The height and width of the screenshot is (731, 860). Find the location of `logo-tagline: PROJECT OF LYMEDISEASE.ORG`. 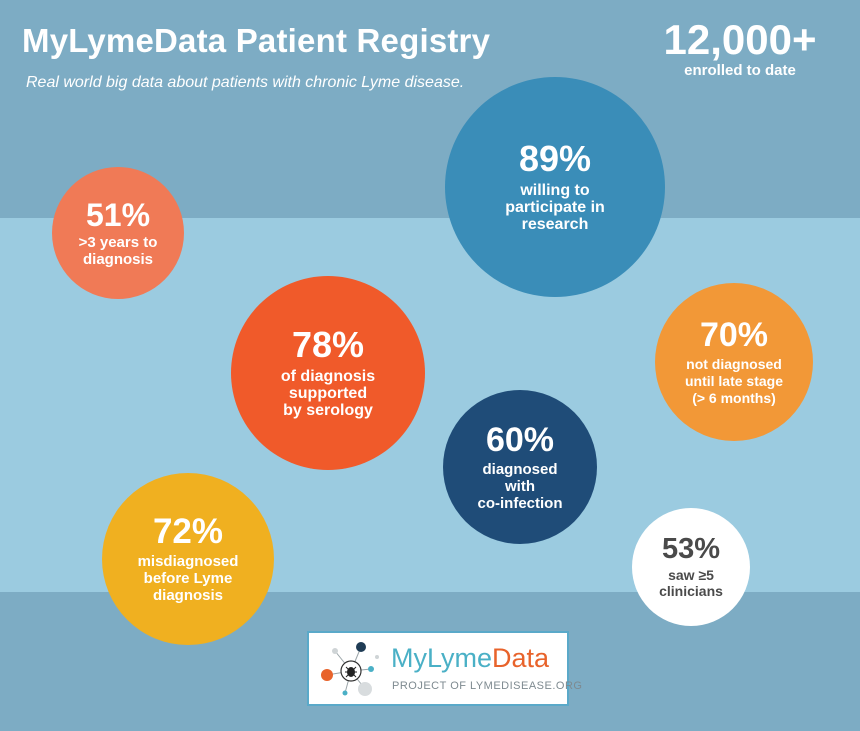

logo-tagline: PROJECT OF LYMEDISEASE.ORG is located at coordinates (487, 686).